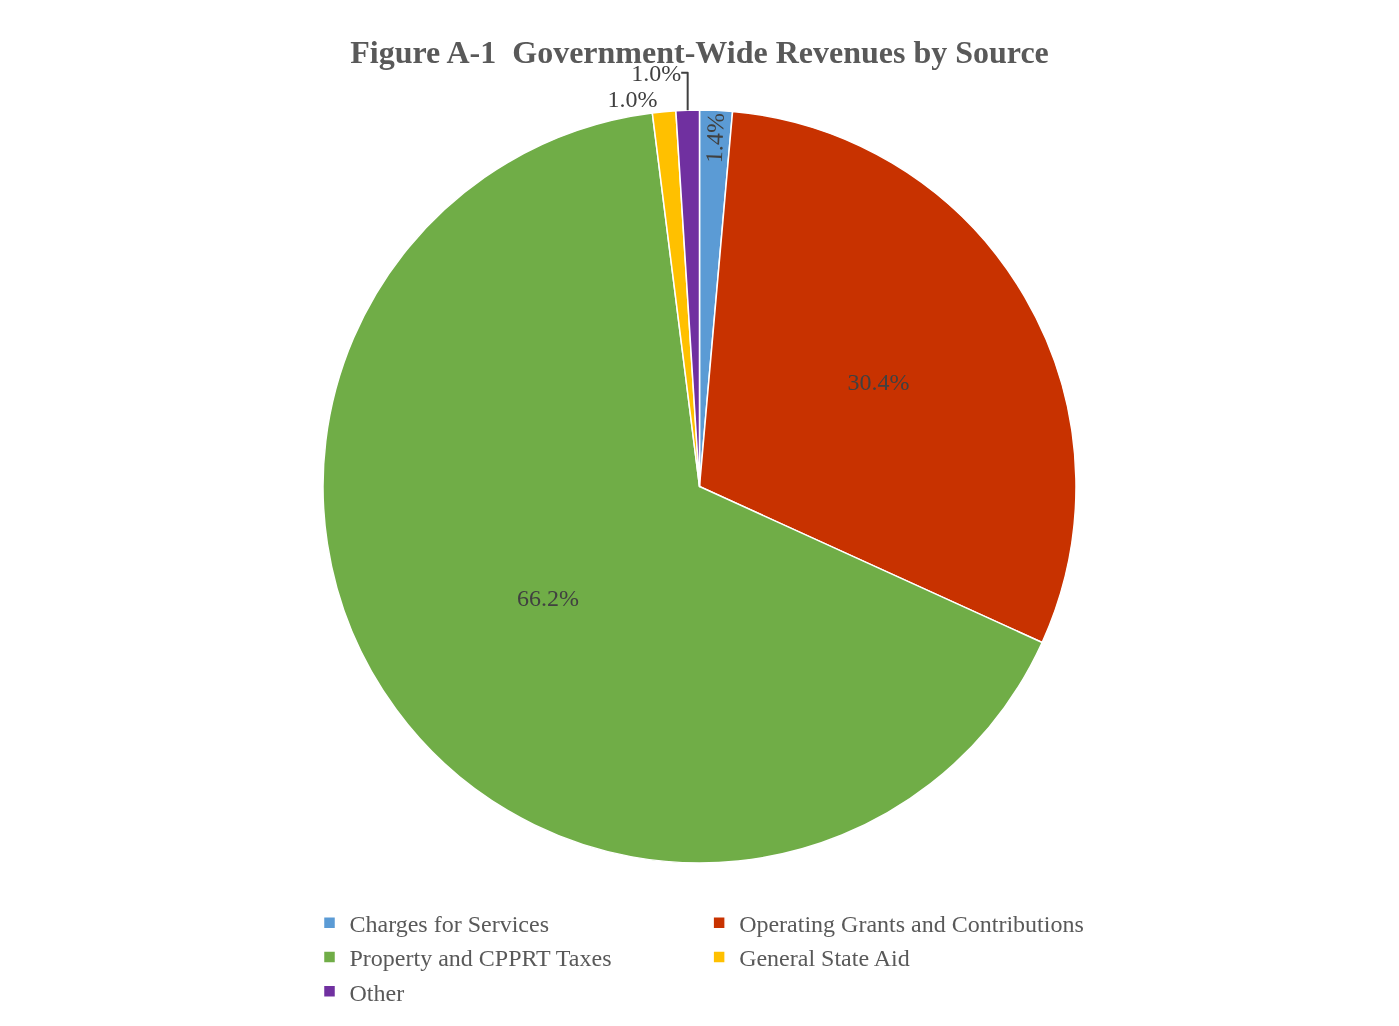 This screenshot has height=1026, width=1399. What do you see at coordinates (911, 924) in the screenshot?
I see `legend-label: Operating Grants and Contributions` at bounding box center [911, 924].